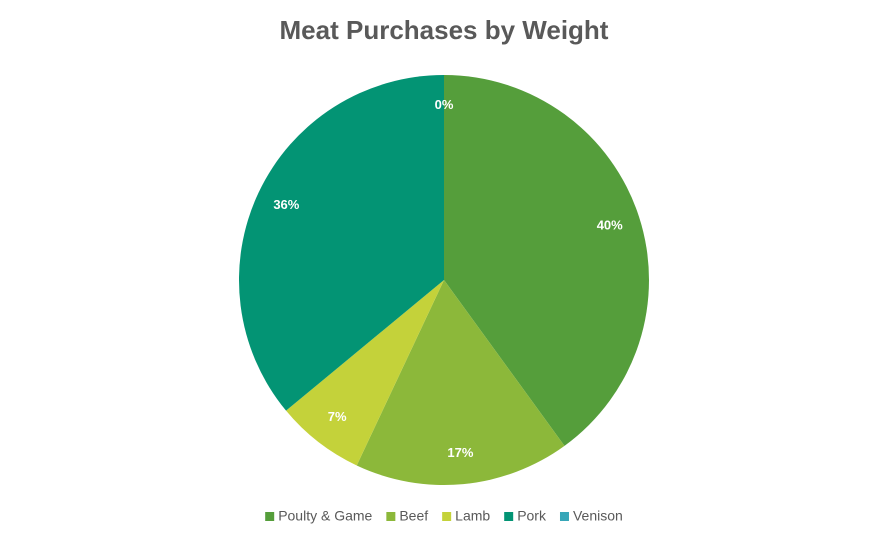 The height and width of the screenshot is (536, 880). Describe the element at coordinates (444, 30) in the screenshot. I see `chart-title: Meat Purchases by Weight` at that location.